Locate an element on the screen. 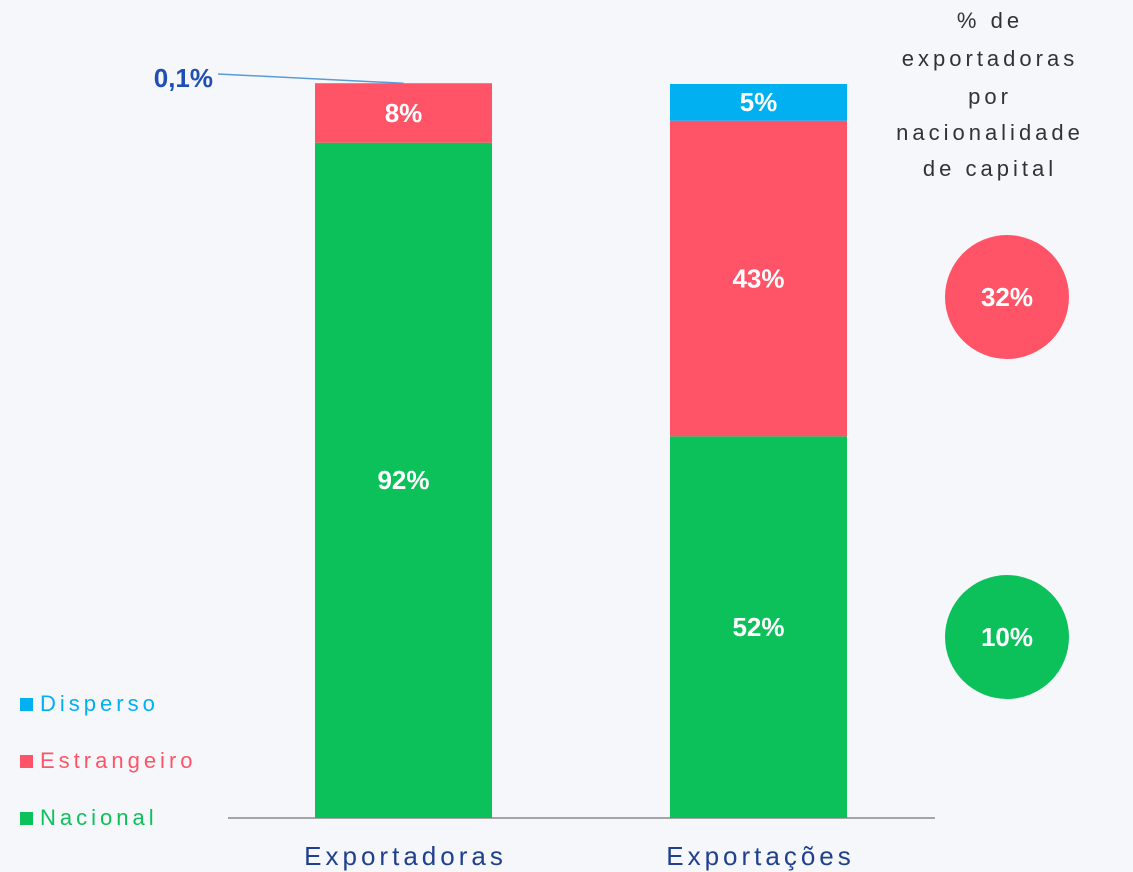 The image size is (1133, 872). circle-label: 10% is located at coordinates (1007, 637).